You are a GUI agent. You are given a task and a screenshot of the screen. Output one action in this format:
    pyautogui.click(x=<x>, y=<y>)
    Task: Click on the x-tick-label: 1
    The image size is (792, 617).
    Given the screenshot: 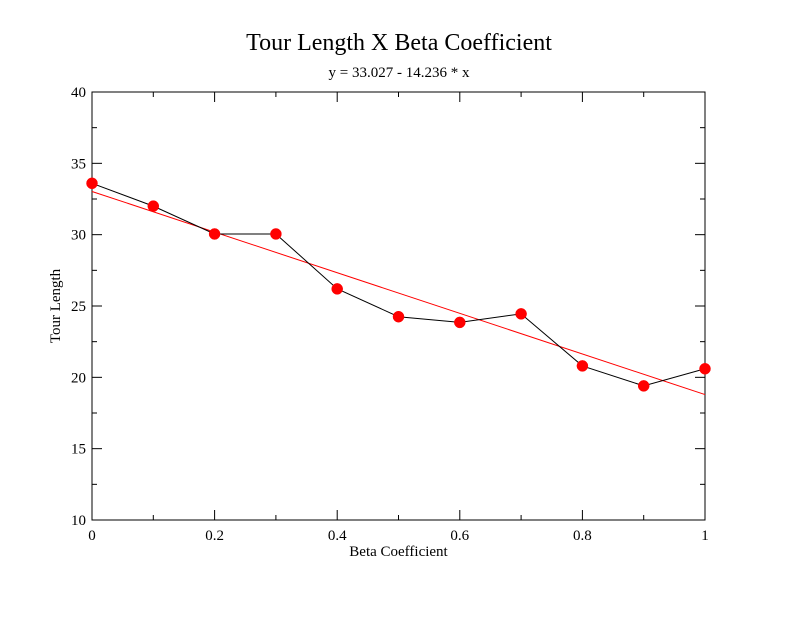 What is the action you would take?
    pyautogui.click(x=705, y=536)
    